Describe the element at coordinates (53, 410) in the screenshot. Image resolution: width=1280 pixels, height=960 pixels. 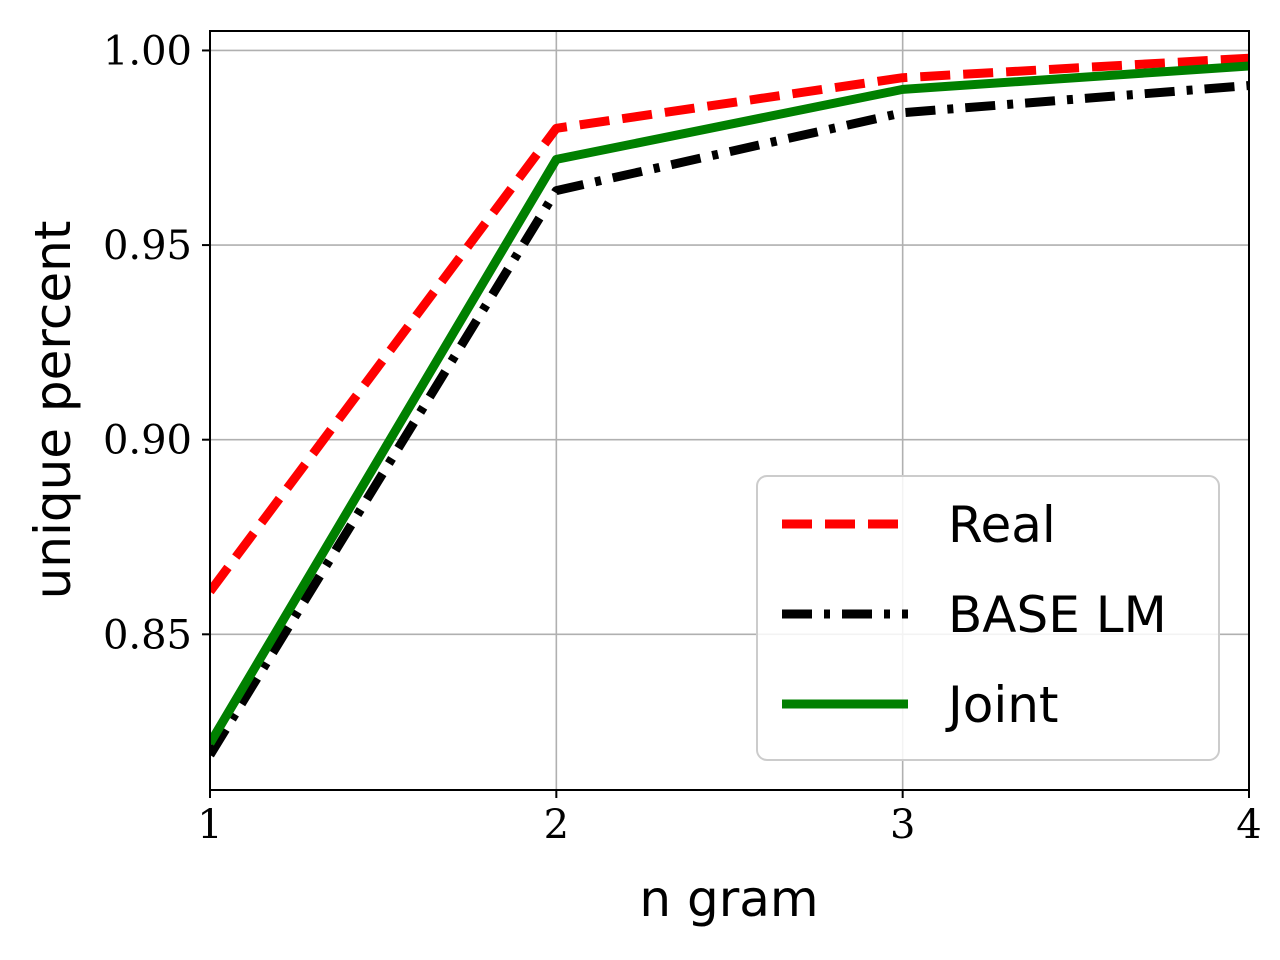
I see `y-axis-label: unique percent` at that location.